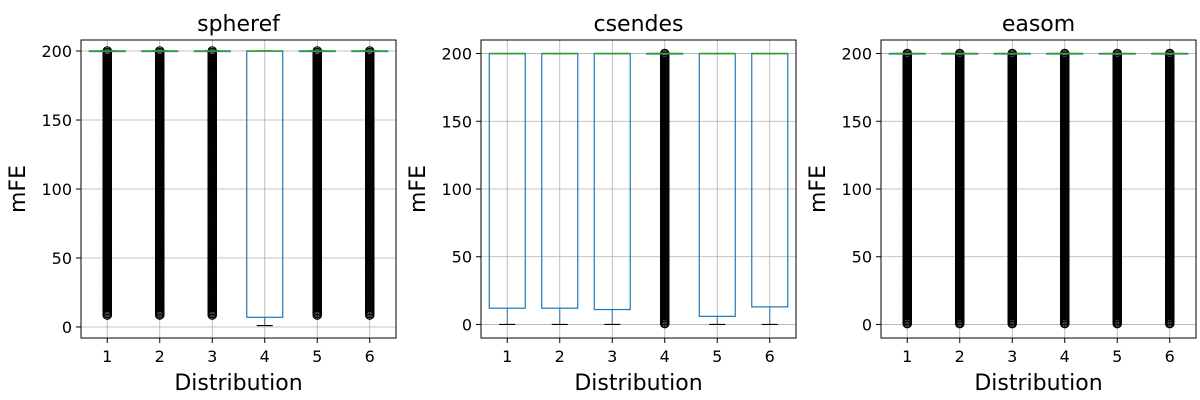  What do you see at coordinates (639, 24) in the screenshot?
I see `chart-title: csendes` at bounding box center [639, 24].